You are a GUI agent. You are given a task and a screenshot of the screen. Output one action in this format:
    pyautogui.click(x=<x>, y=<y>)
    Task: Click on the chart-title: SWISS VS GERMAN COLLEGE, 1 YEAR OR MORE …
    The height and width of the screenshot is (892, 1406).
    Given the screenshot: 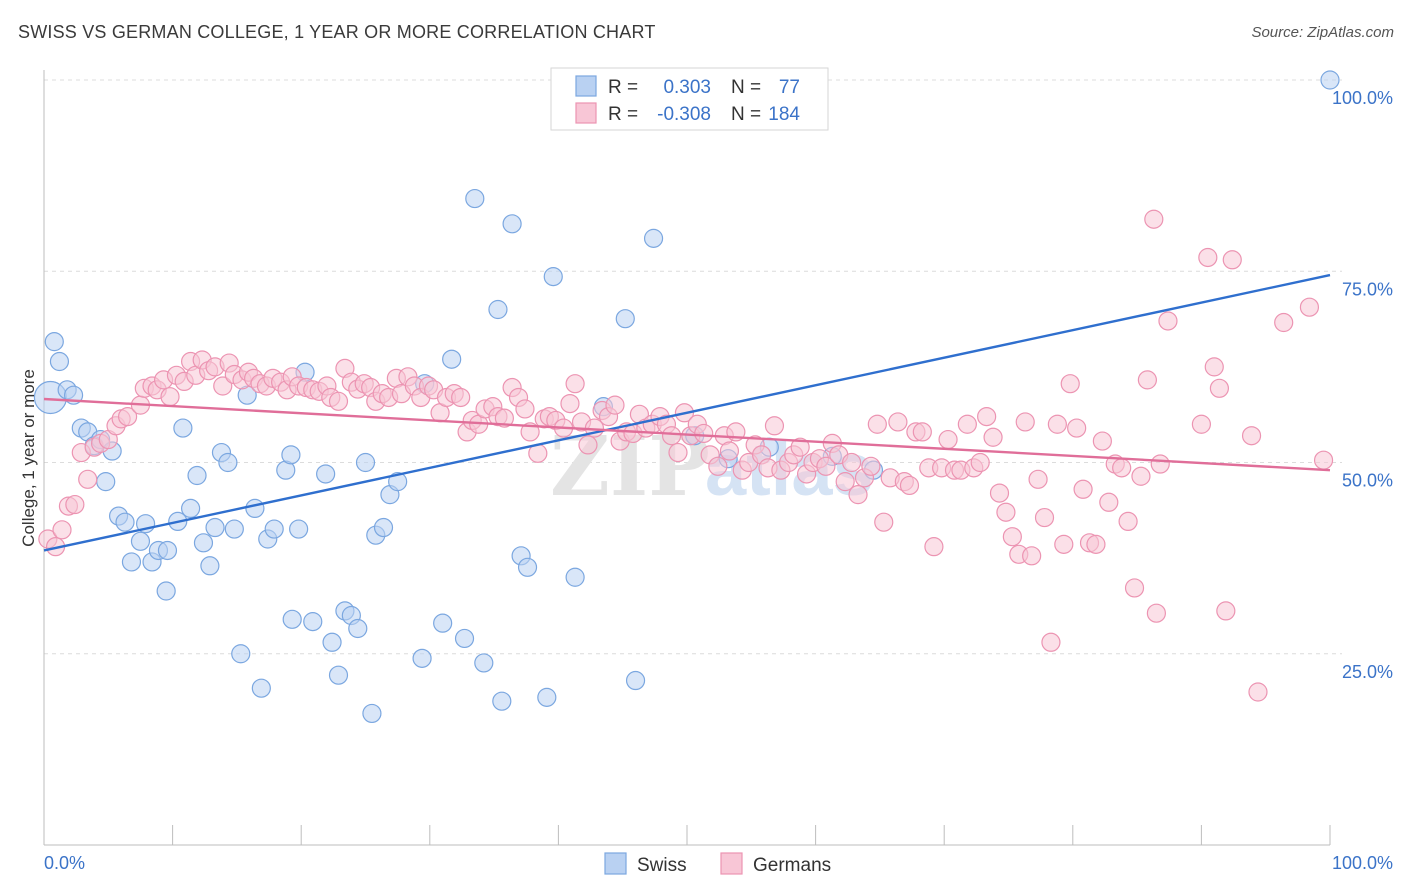 What is the action you would take?
    pyautogui.click(x=337, y=32)
    